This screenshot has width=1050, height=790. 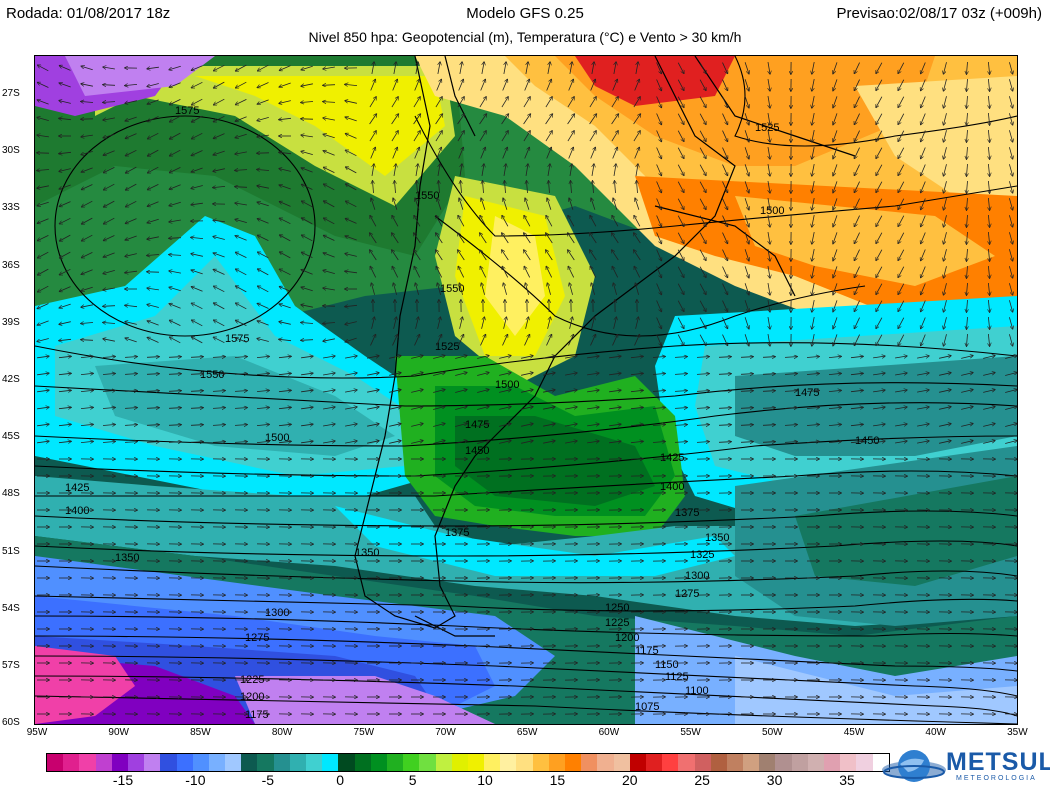 What do you see at coordinates (447, 347) in the screenshot?
I see `contour-label: 1525` at bounding box center [447, 347].